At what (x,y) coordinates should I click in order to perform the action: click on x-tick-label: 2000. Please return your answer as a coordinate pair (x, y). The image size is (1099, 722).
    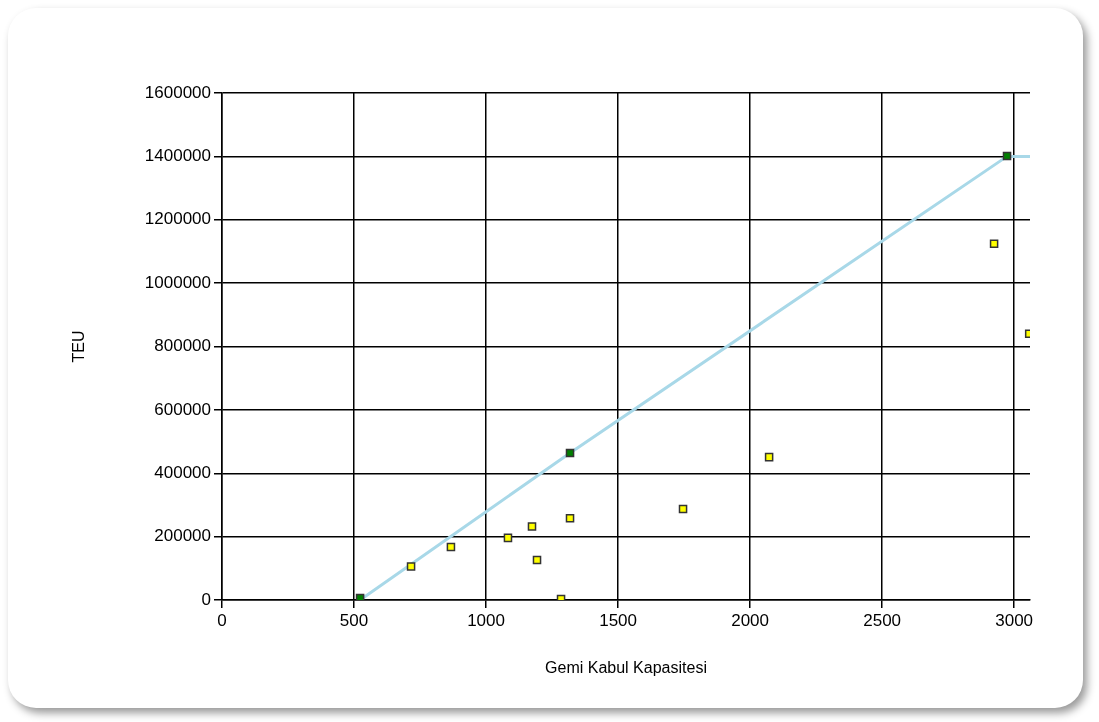
    Looking at the image, I should click on (750, 620).